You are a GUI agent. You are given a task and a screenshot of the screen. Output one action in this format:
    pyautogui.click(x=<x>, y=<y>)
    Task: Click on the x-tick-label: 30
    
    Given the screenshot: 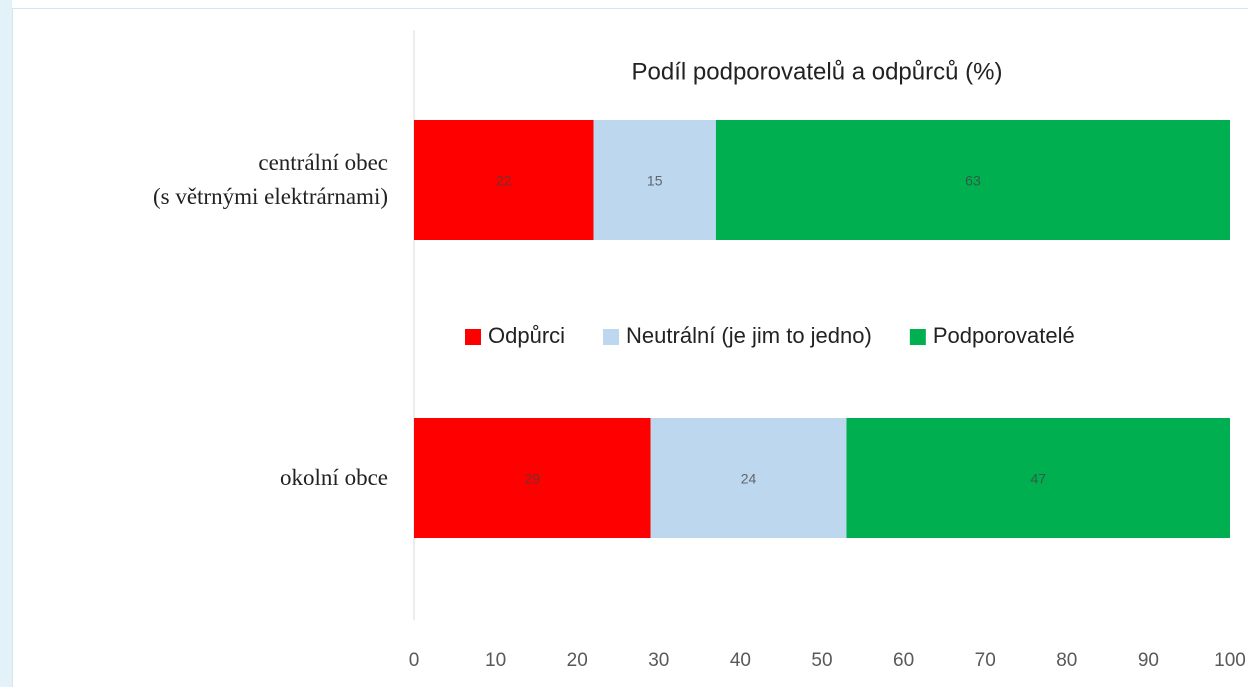 What is the action you would take?
    pyautogui.click(x=658, y=660)
    